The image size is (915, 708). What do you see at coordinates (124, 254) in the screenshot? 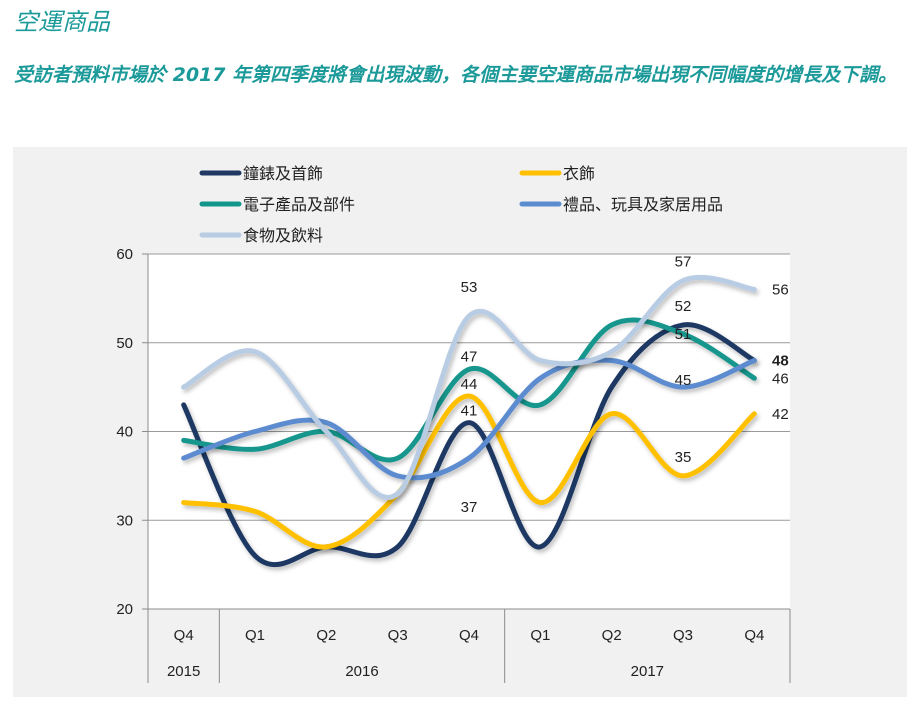
I see `y-tick-label: 60` at bounding box center [124, 254].